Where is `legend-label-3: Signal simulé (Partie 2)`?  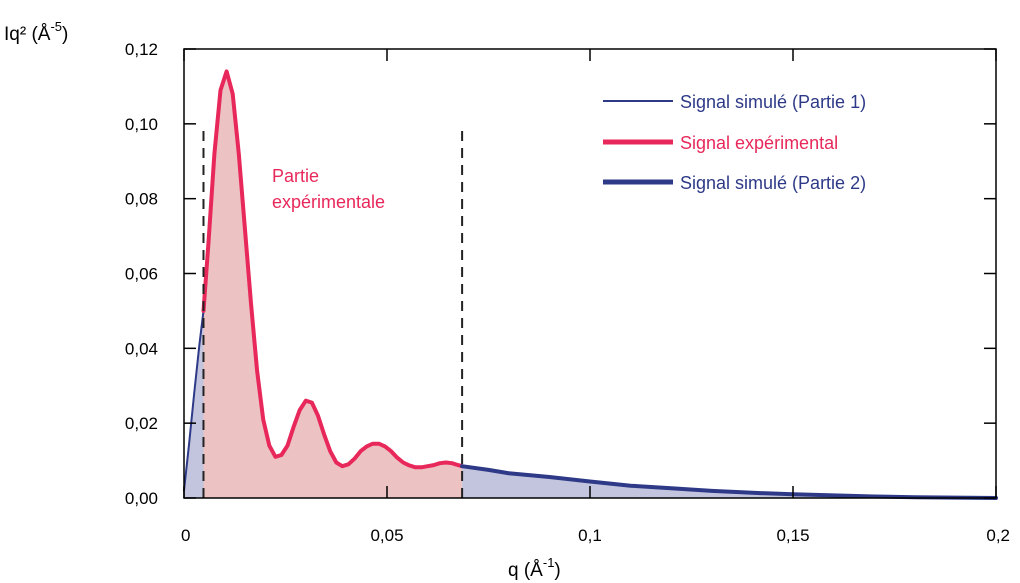
legend-label-3: Signal simulé (Partie 2) is located at coordinates (773, 183).